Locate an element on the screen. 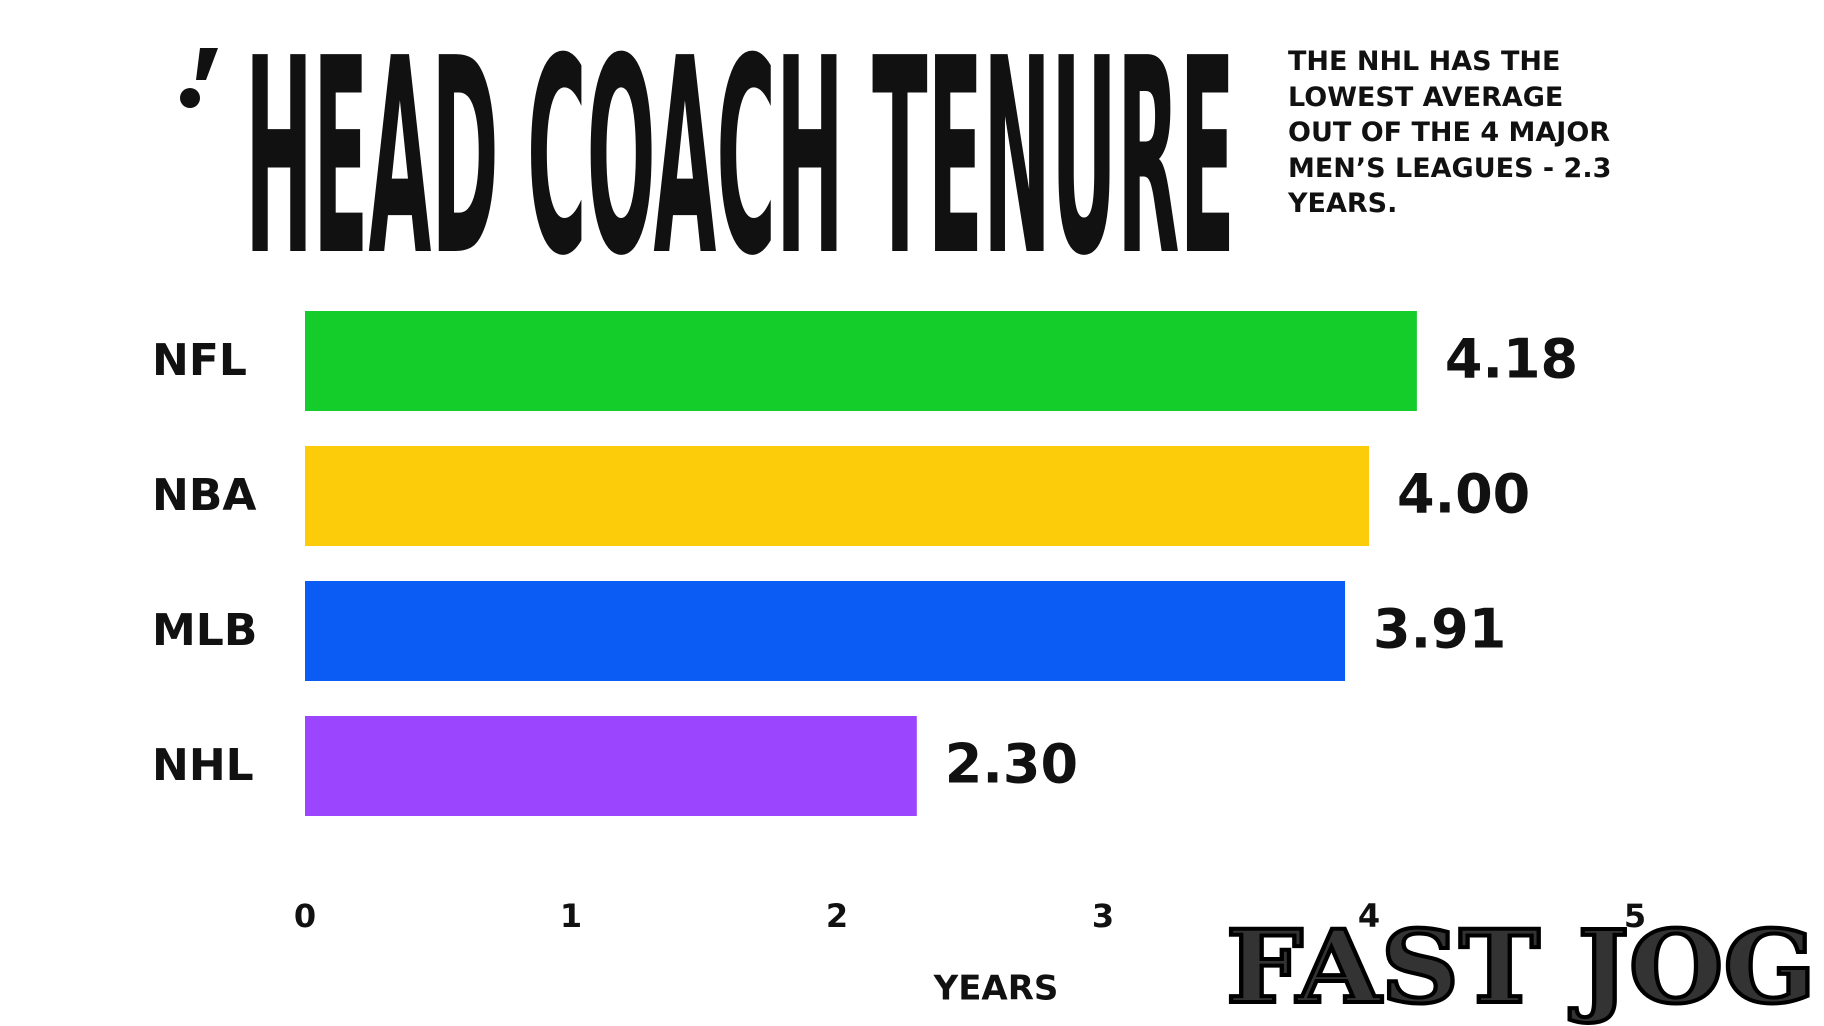  x-tick-label: 5 is located at coordinates (1635, 916).